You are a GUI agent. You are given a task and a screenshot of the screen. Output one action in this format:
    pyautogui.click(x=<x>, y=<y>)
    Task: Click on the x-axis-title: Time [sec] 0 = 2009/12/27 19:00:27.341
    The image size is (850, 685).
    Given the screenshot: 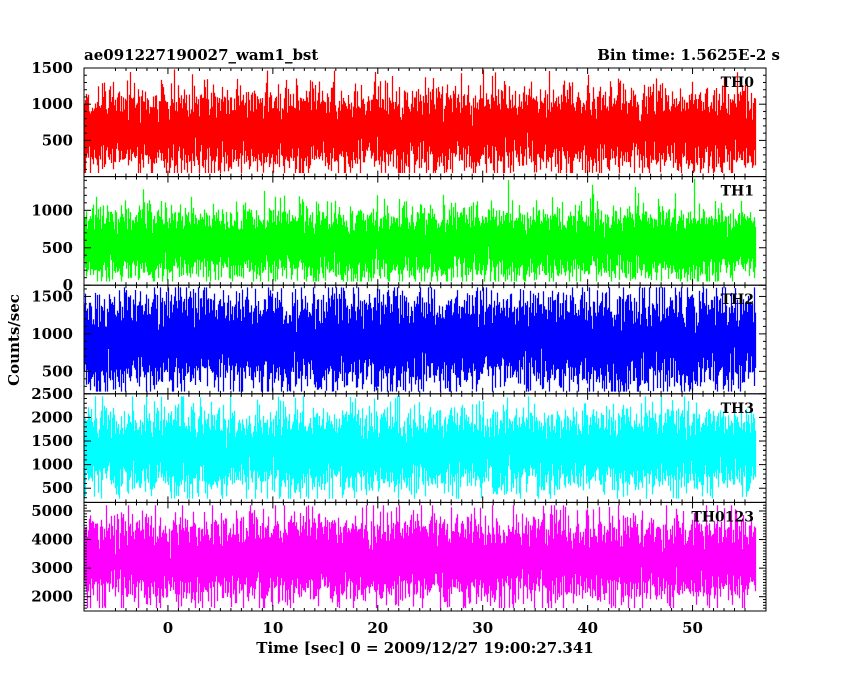 What is the action you would take?
    pyautogui.click(x=424, y=648)
    